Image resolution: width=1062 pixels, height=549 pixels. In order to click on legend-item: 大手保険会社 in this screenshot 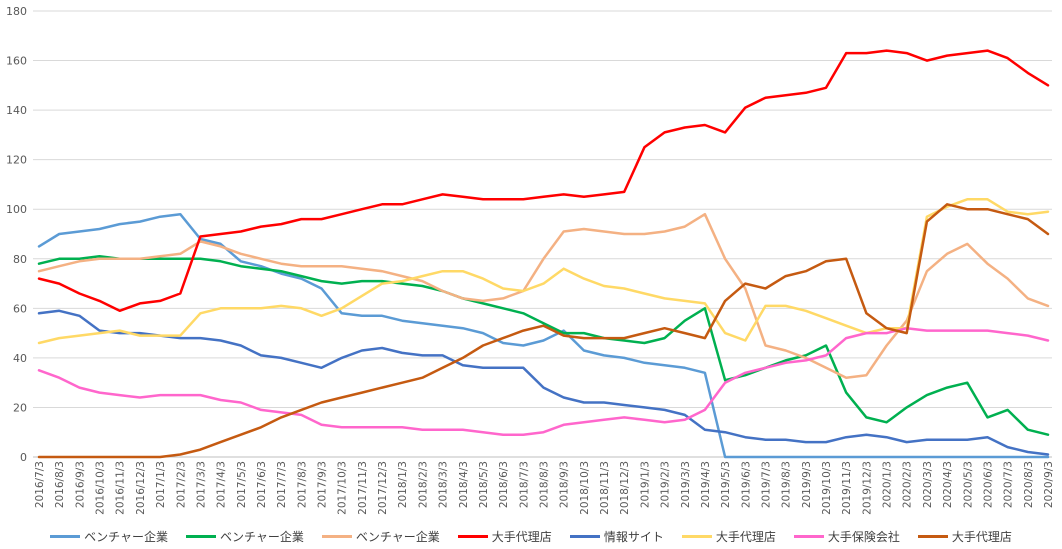, I will do `click(846, 536)`.